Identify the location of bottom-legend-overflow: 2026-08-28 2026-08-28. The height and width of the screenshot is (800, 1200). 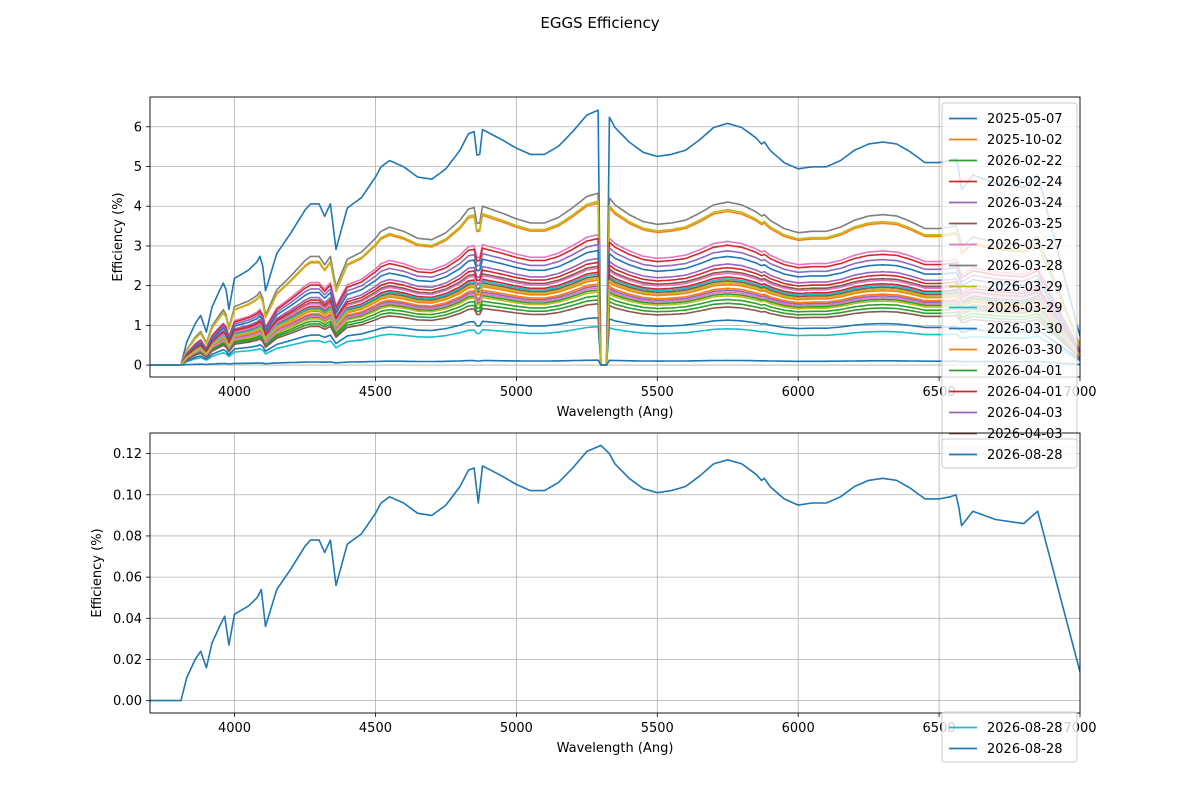
(1009, 737).